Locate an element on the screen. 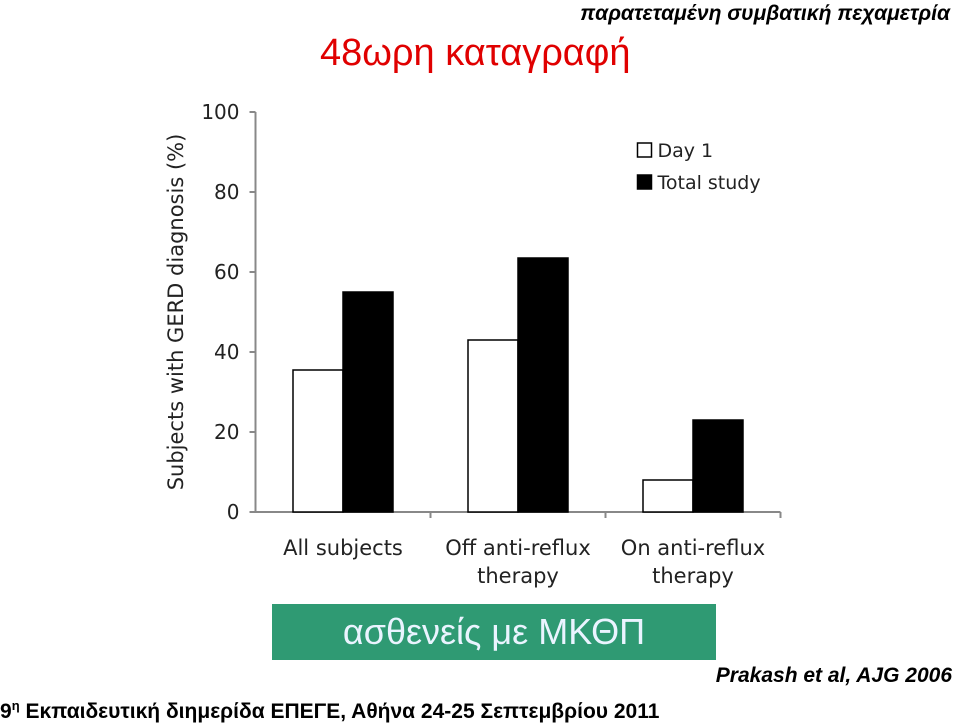 The image size is (960, 726). y-tick-label: 100 is located at coordinates (220, 112).